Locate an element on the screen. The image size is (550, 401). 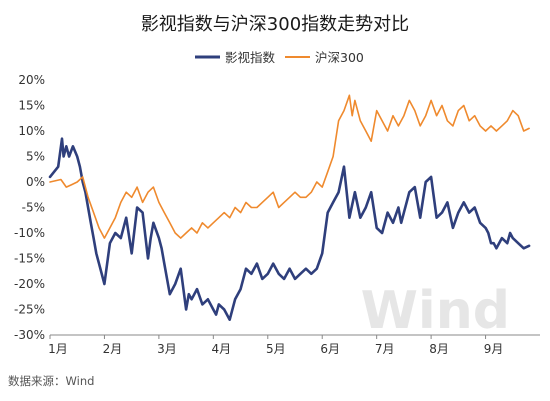
y-tick-label: 5% is located at coordinates (35, 157).